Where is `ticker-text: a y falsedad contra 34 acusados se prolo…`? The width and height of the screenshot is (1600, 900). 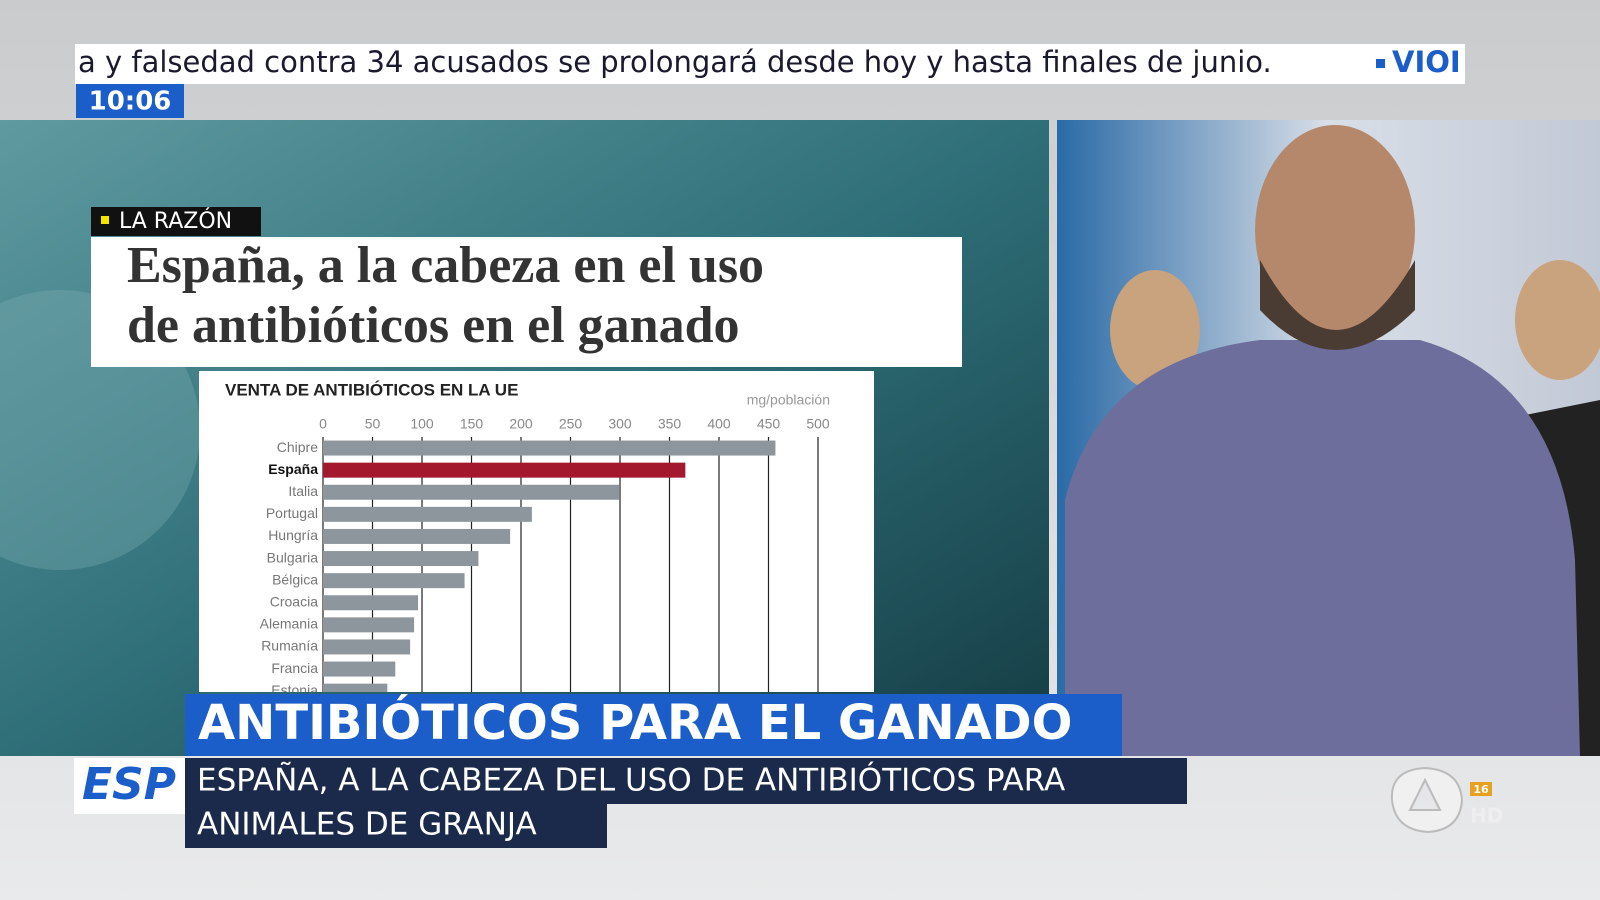 ticker-text: a y falsedad contra 34 acusados se prolo… is located at coordinates (675, 62).